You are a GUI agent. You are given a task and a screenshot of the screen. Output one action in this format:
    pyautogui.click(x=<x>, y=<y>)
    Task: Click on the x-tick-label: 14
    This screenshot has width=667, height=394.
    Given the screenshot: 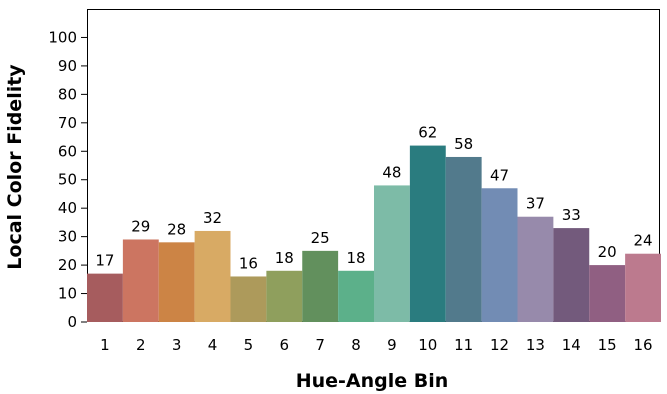 What is the action you would take?
    pyautogui.click(x=571, y=345)
    